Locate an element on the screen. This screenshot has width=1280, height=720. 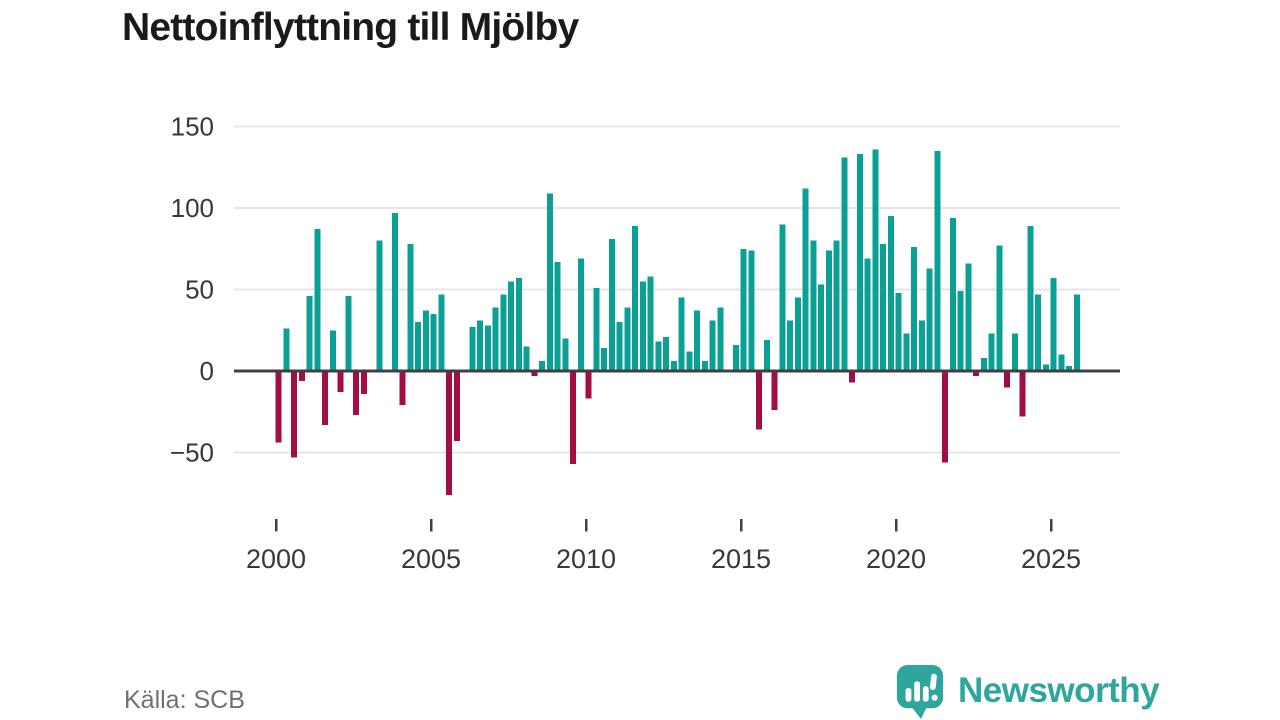
newsworthy-logo-icon is located at coordinates (920, 692).